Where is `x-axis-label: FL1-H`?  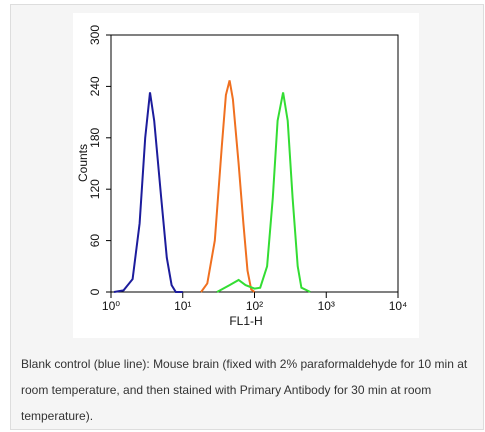
x-axis-label: FL1-H is located at coordinates (245, 321).